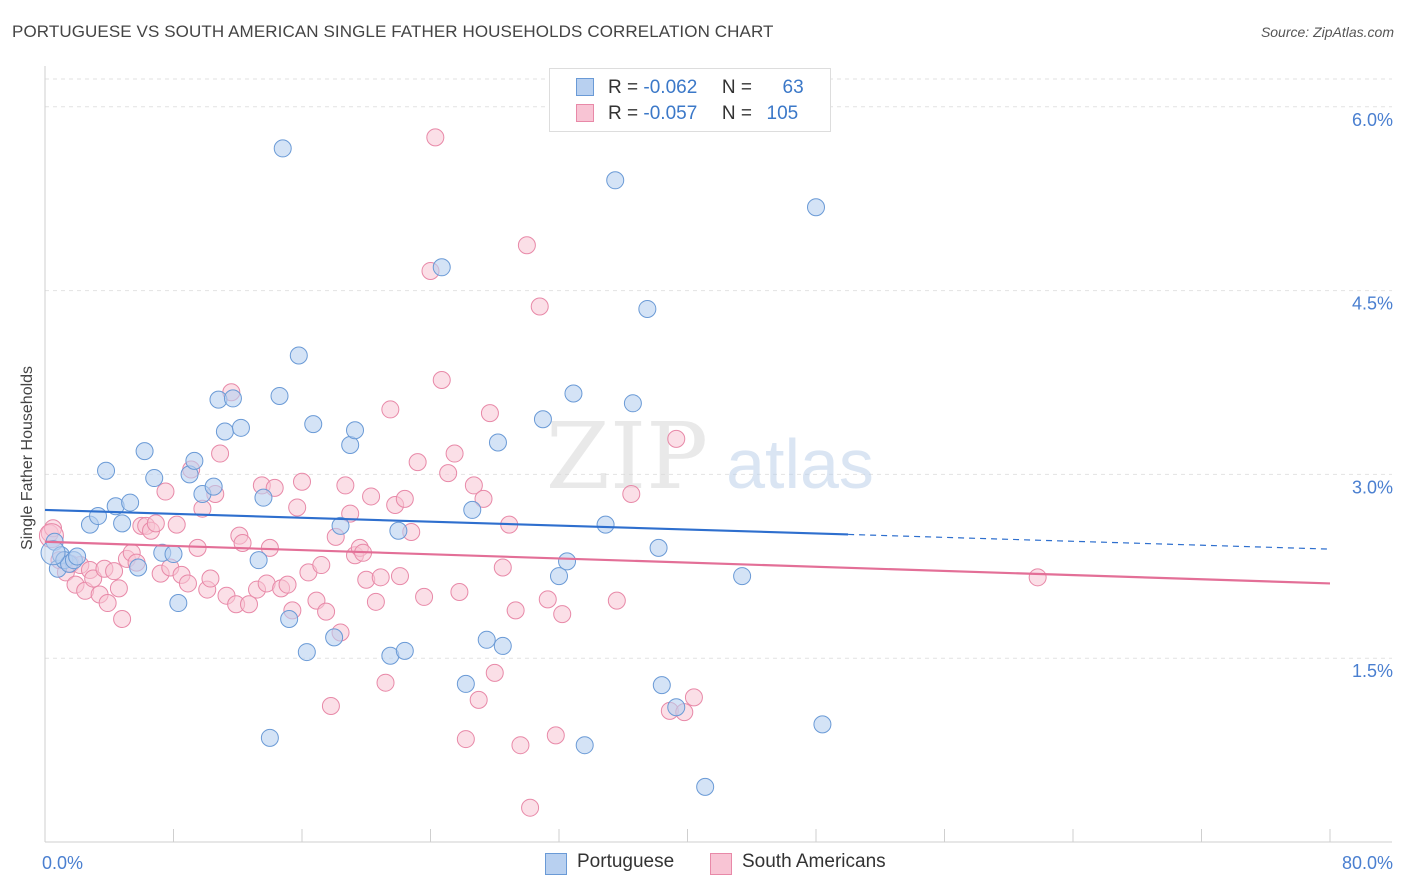  I want to click on x-tick-label-min: 0.0%, so click(62, 863).